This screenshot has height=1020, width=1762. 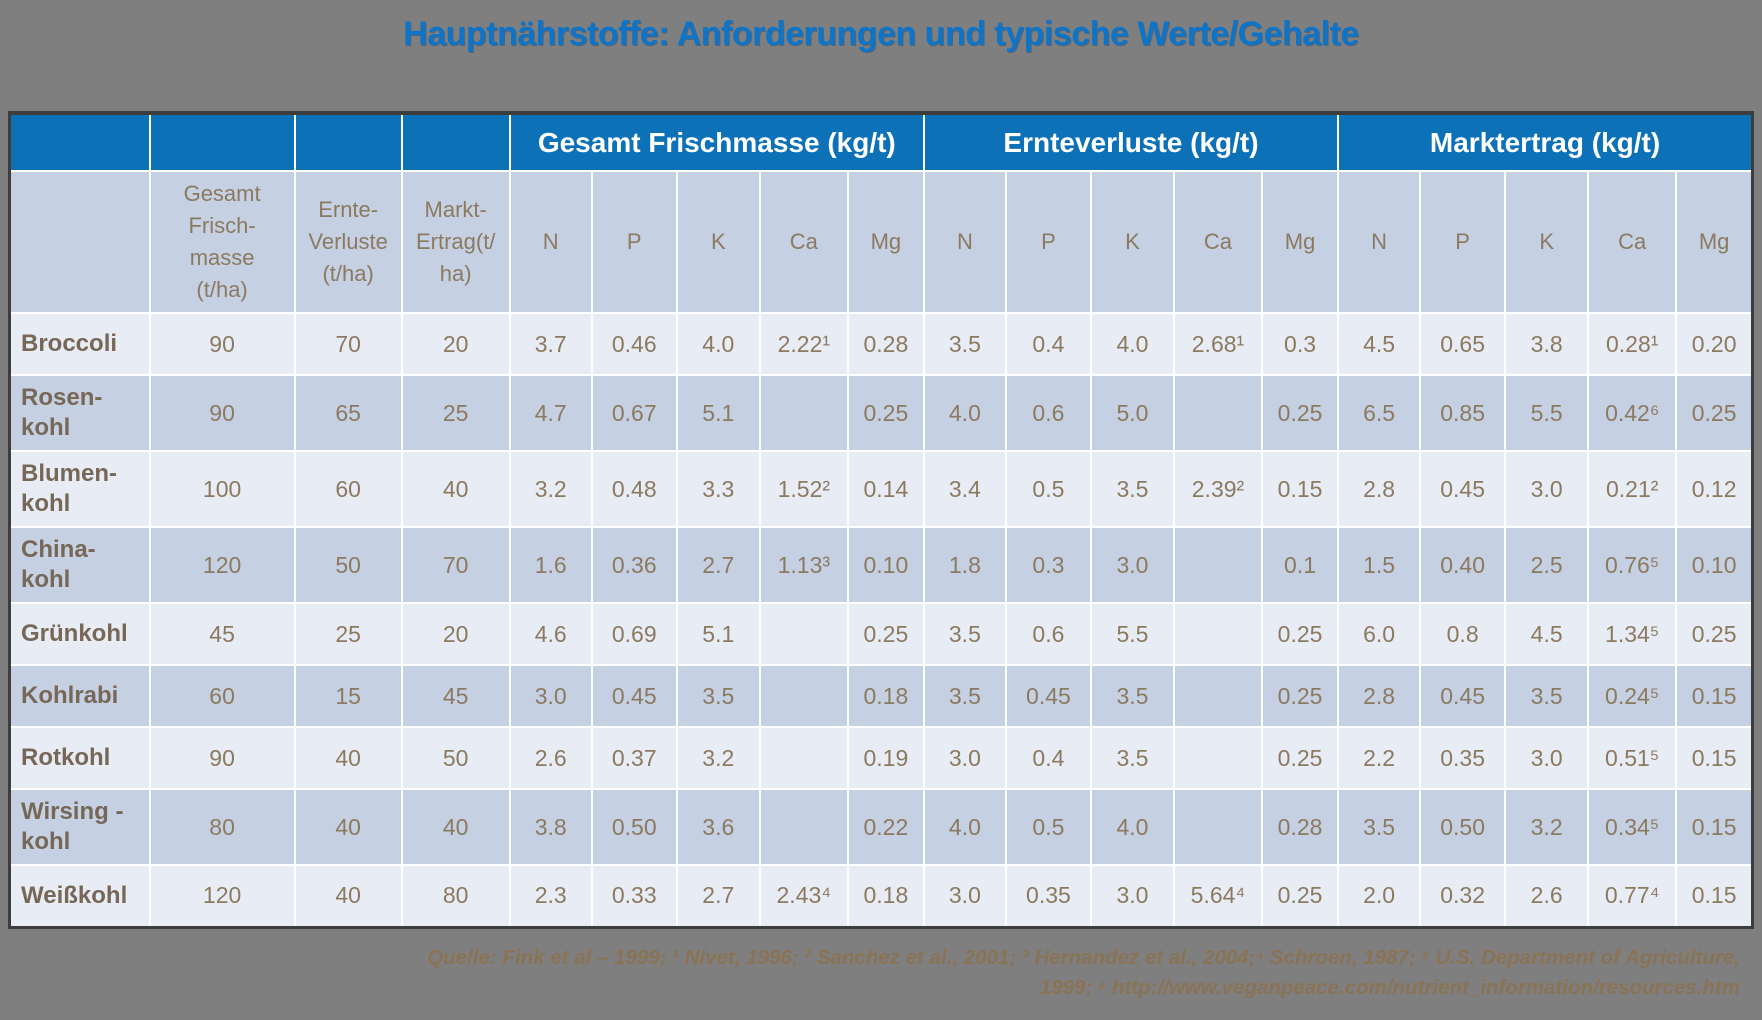 What do you see at coordinates (550, 344) in the screenshot?
I see `value-cell: 3.7` at bounding box center [550, 344].